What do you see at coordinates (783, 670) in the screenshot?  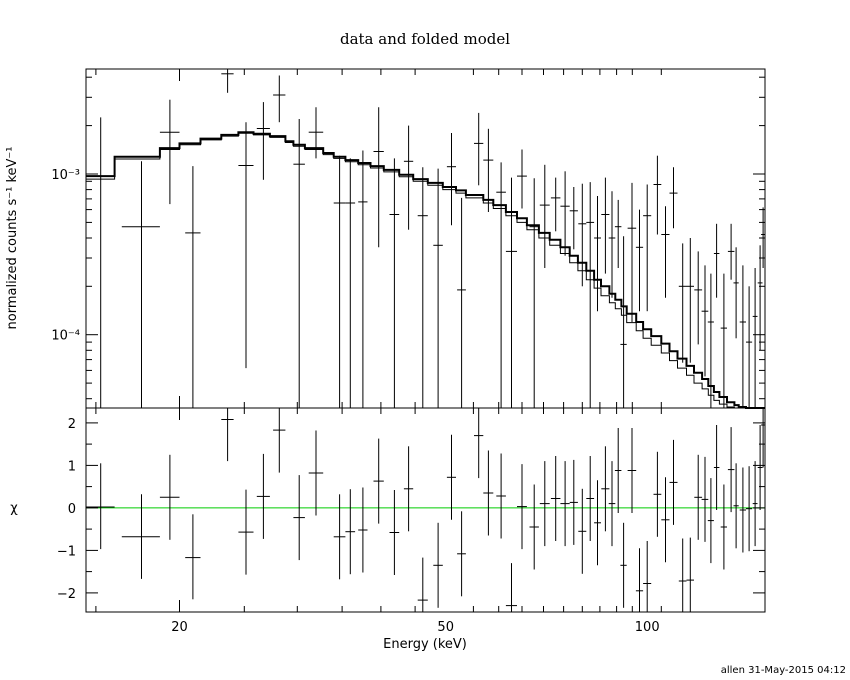 I see `footer-stamp: allen 31-May-2015 04:12` at bounding box center [783, 670].